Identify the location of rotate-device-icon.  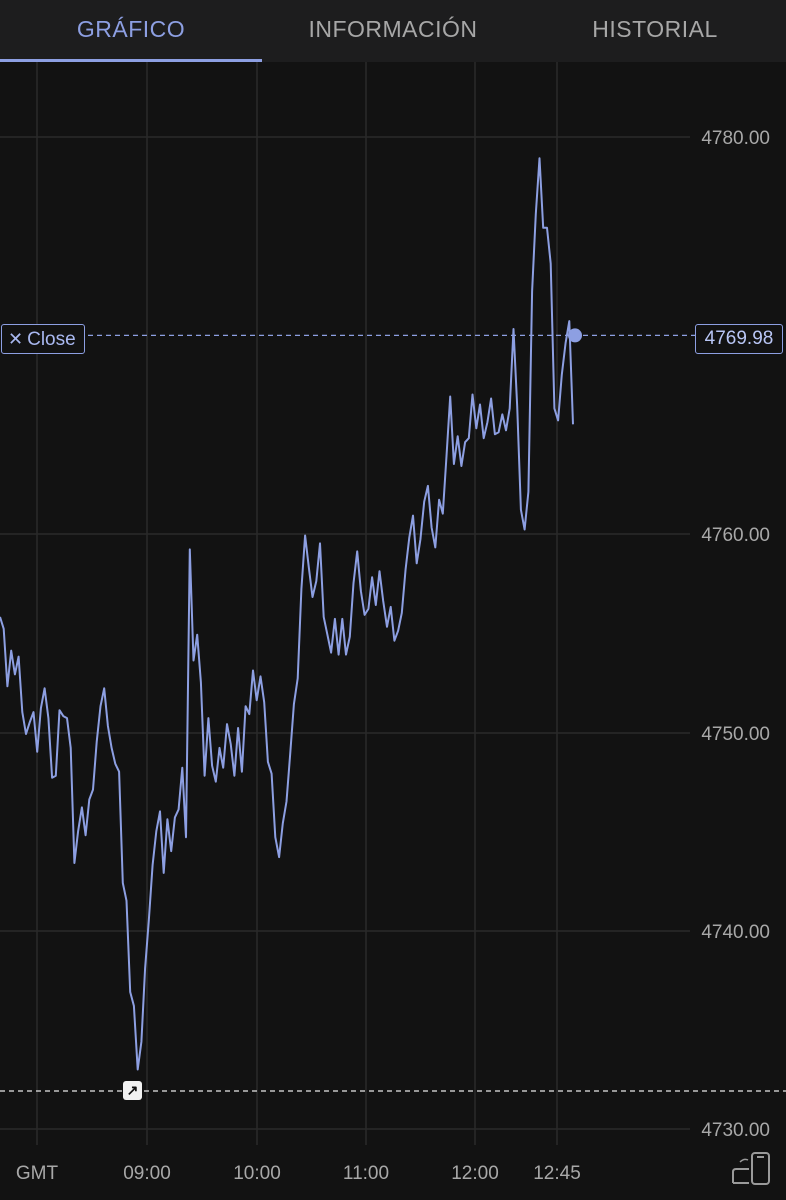
(752, 1169).